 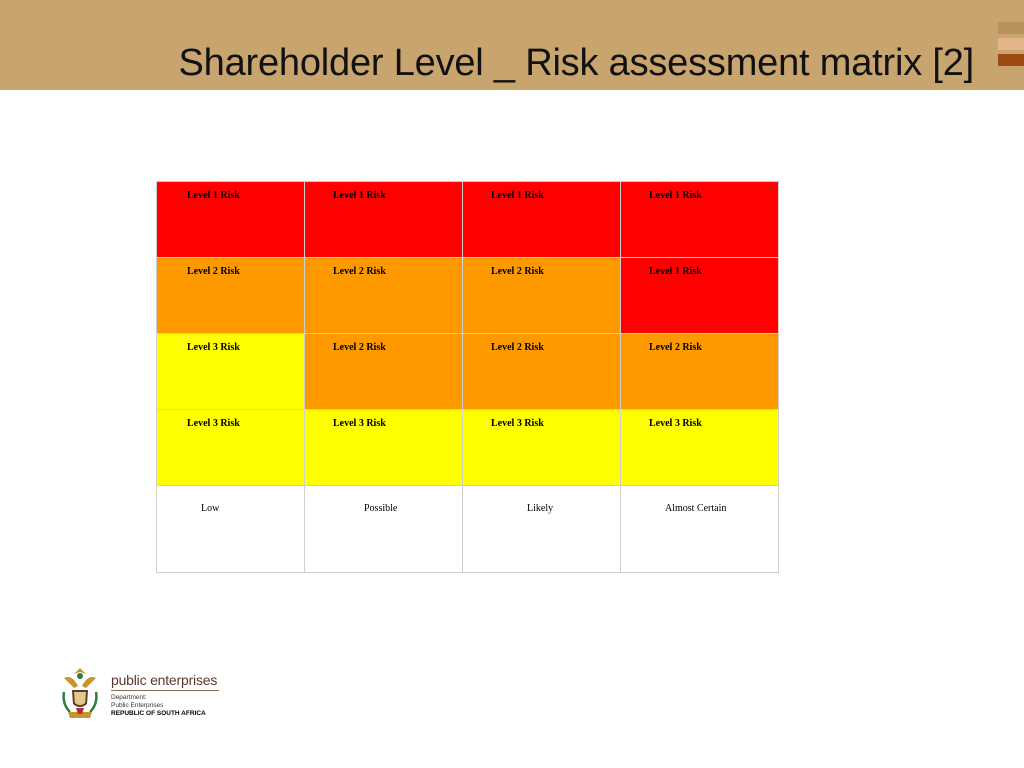 I want to click on likelihood-row: Low Possible Likely Almost Certain, so click(x=467, y=529).